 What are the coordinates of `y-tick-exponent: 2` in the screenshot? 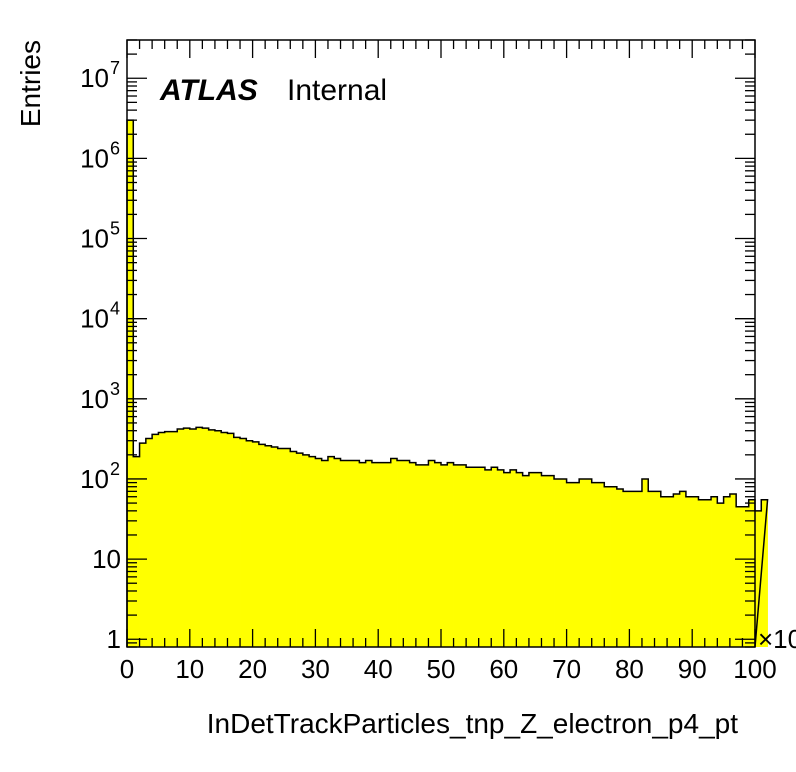 It's located at (115, 469).